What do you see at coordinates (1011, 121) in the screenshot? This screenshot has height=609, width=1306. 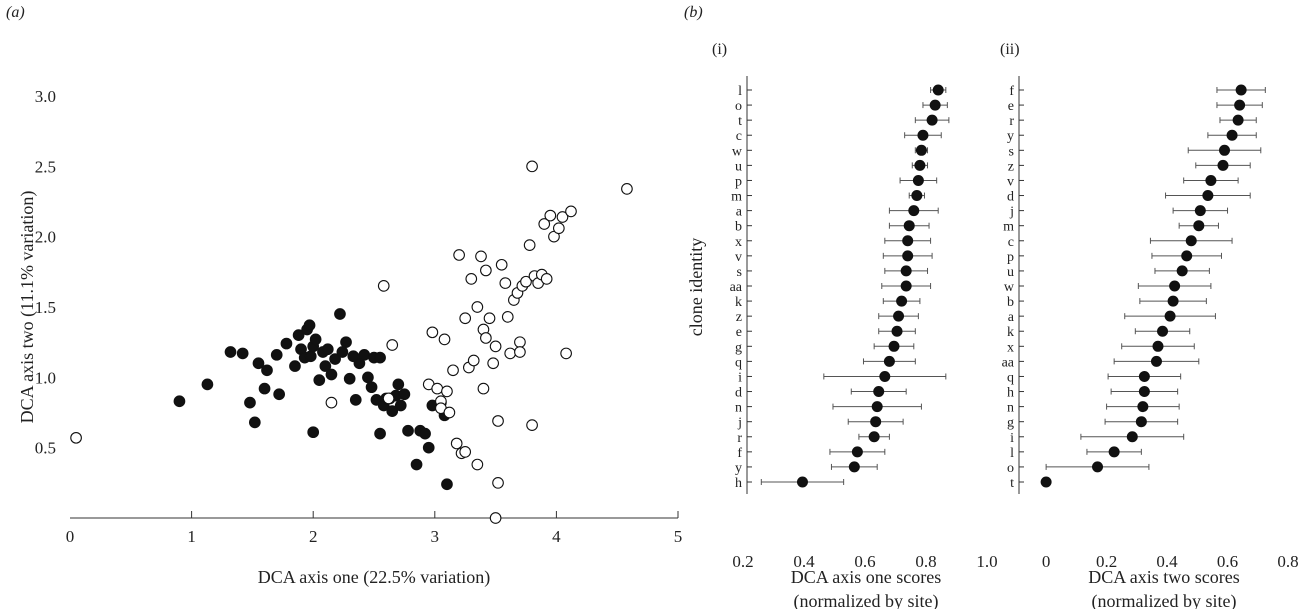 I see `bii-category-label: r` at bounding box center [1011, 121].